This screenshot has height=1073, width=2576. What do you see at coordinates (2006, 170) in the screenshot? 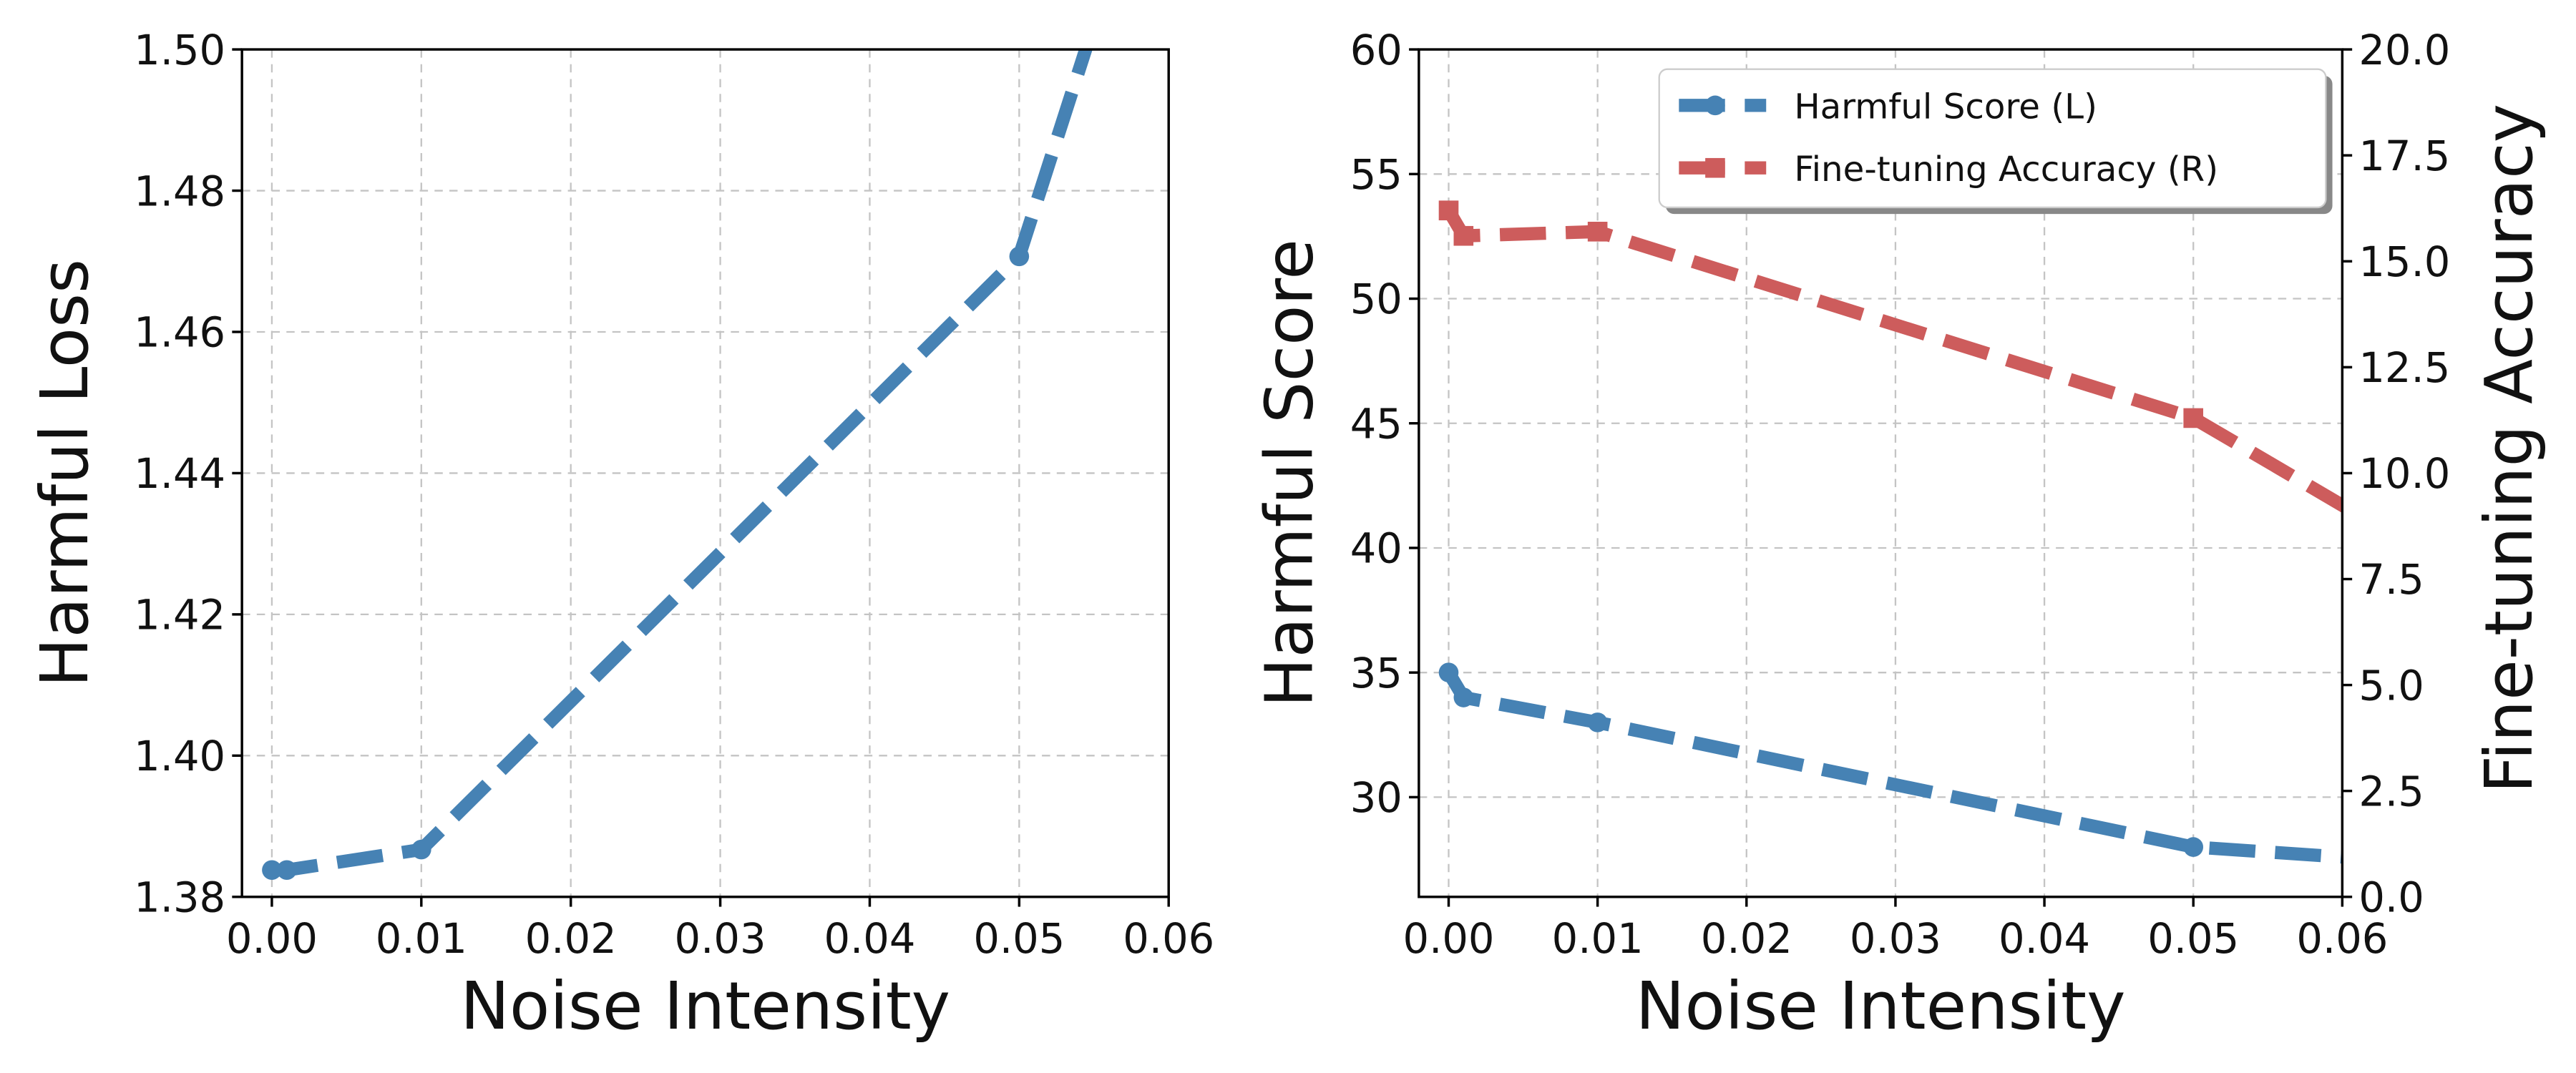
I see `legend-label: Fine-tuning Accuracy (R)` at bounding box center [2006, 170].